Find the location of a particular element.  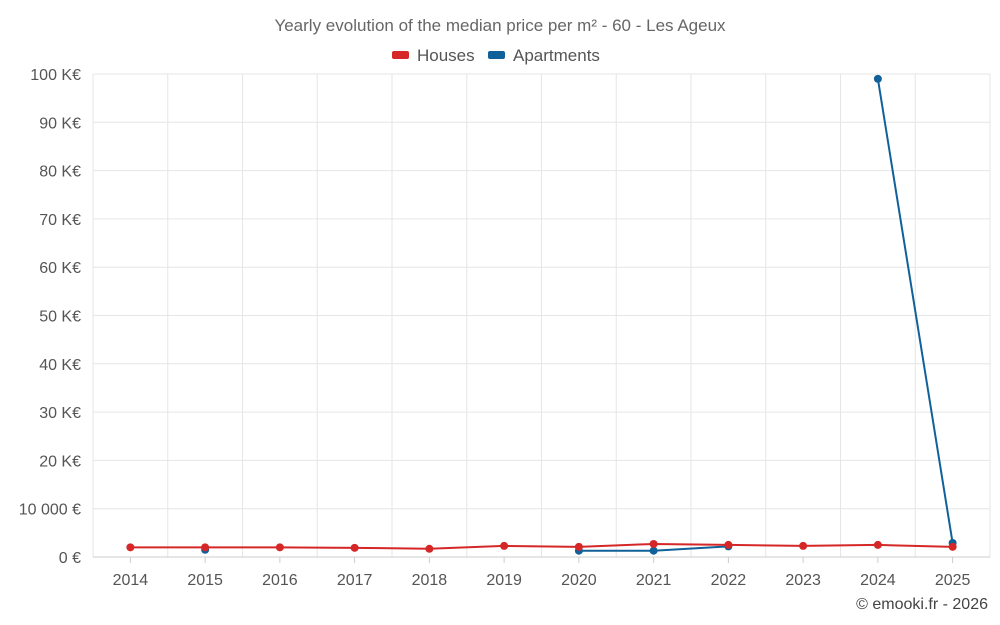

x-tick-label: 2021 is located at coordinates (654, 580).